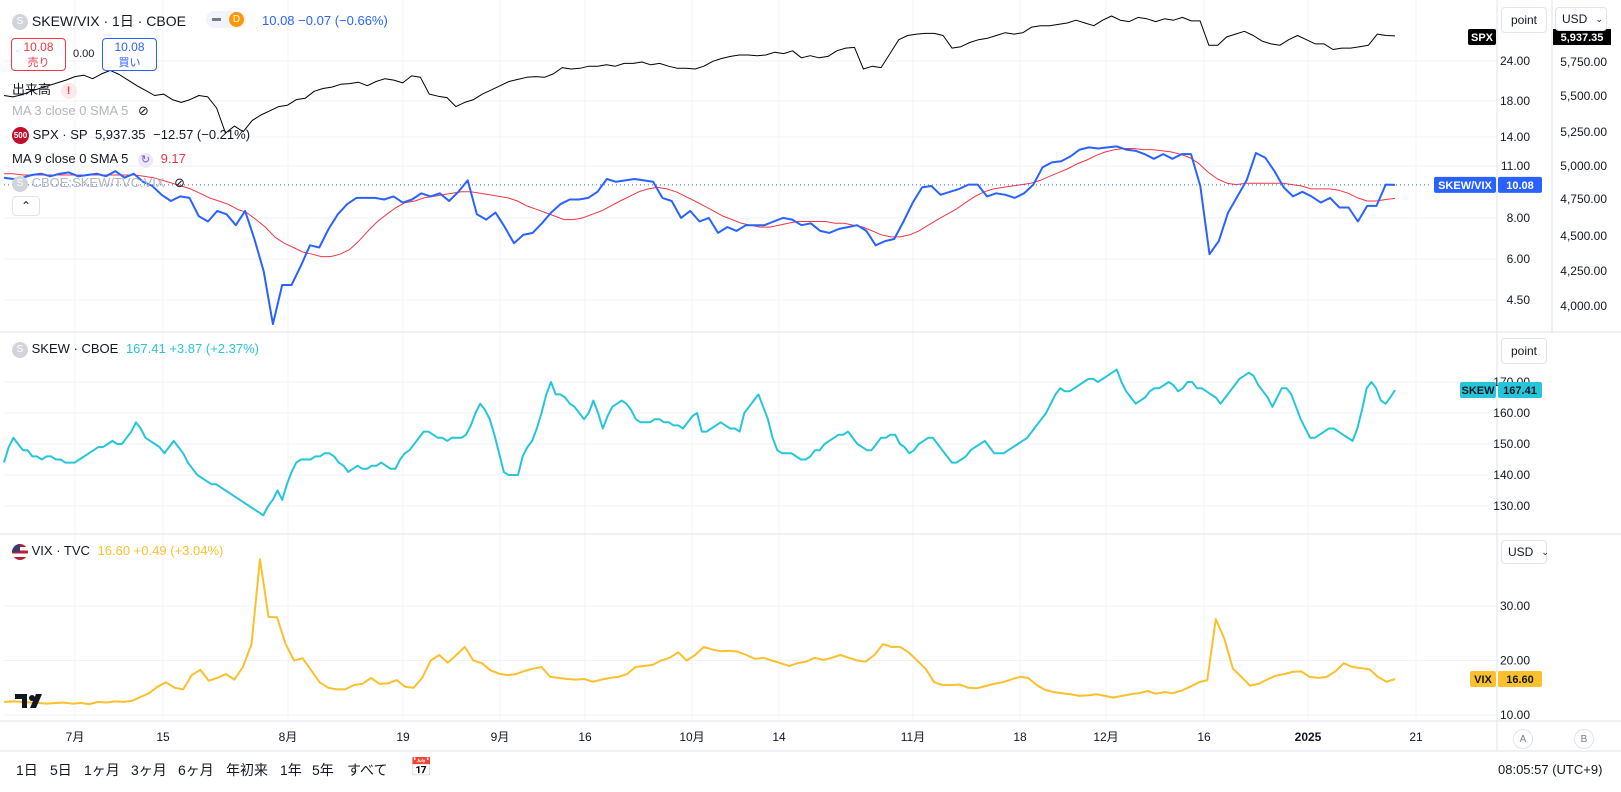 This screenshot has height=792, width=1621. Describe the element at coordinates (20, 349) in the screenshot. I see `skew-symbol-icon: S` at that location.